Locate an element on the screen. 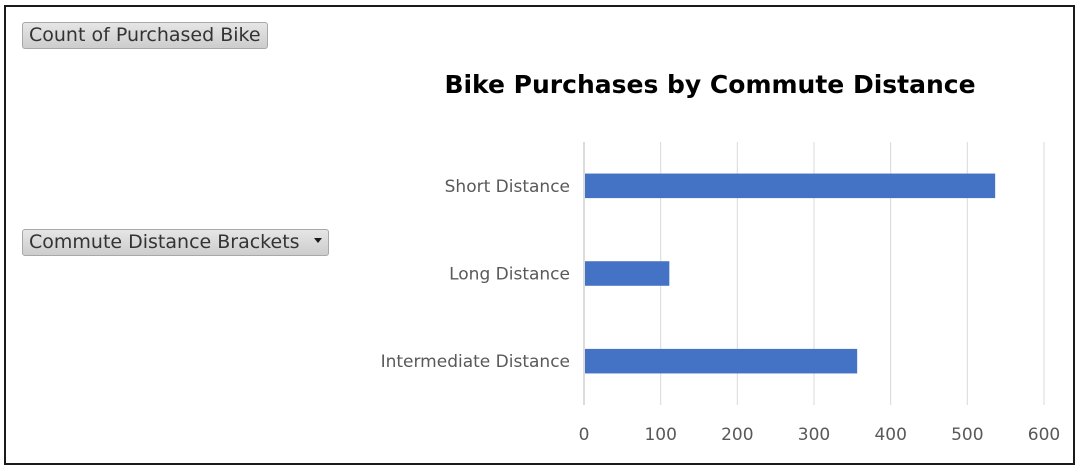 This screenshot has height=471, width=1081. x-tick-label: 500 is located at coordinates (967, 435).